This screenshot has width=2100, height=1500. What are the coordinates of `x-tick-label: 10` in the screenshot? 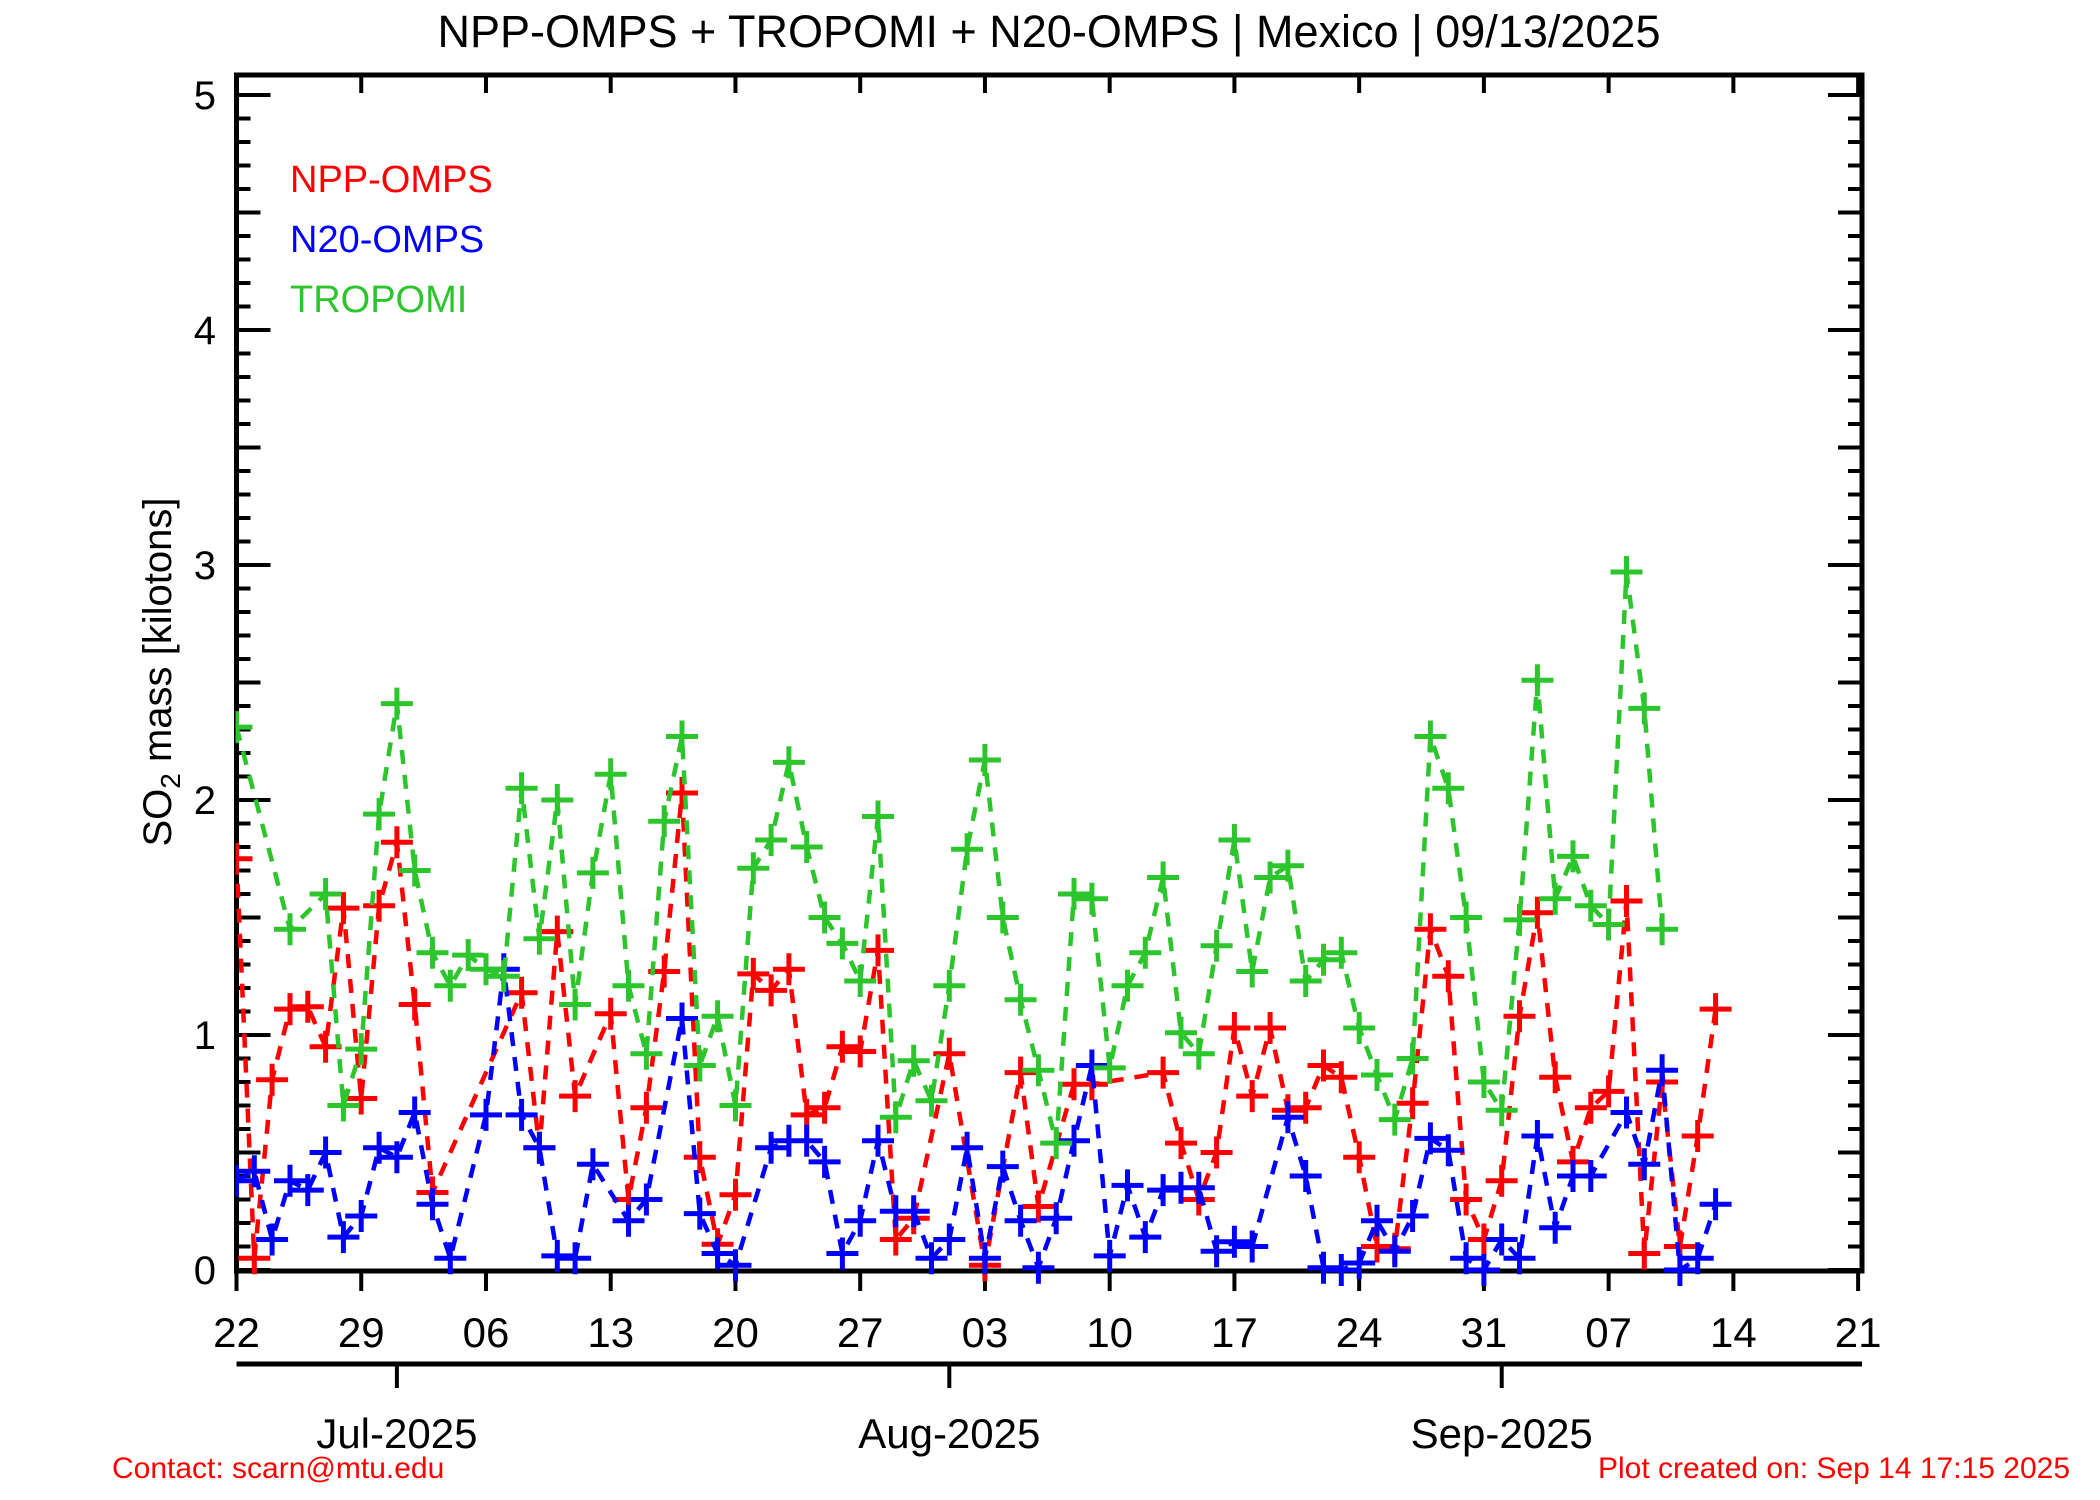 It's located at (1109, 1332).